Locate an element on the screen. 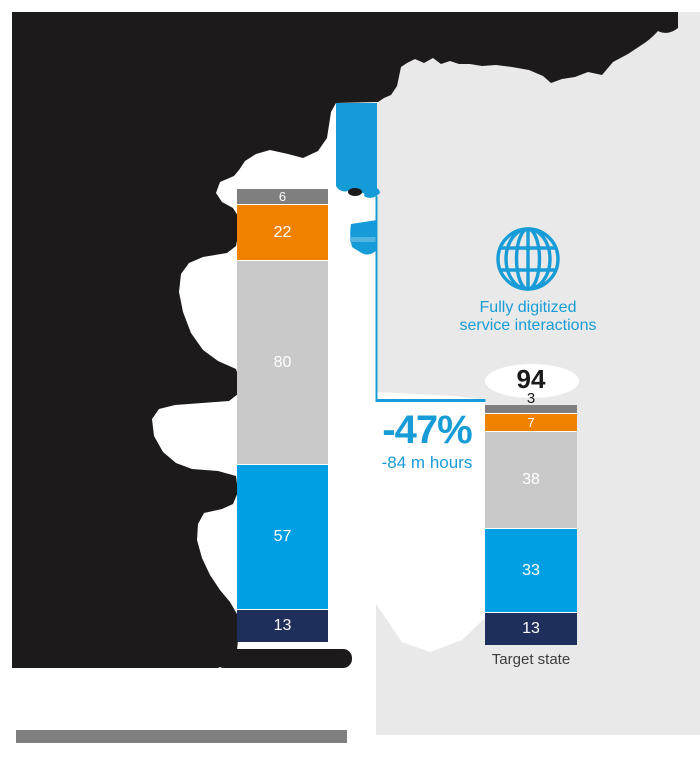 This screenshot has height=768, width=700. bar-segment-blue: 33 is located at coordinates (531, 570).